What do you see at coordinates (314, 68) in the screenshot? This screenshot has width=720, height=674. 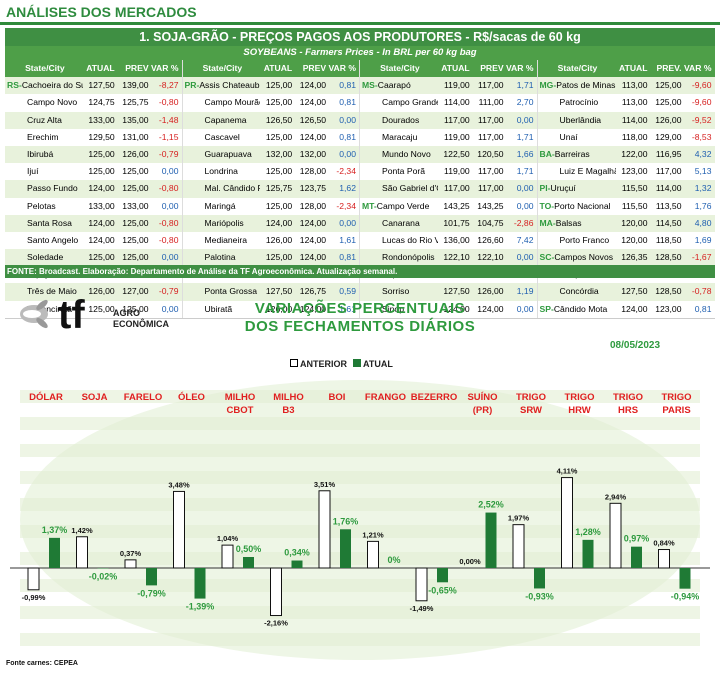 I see `column-header: PREV` at bounding box center [314, 68].